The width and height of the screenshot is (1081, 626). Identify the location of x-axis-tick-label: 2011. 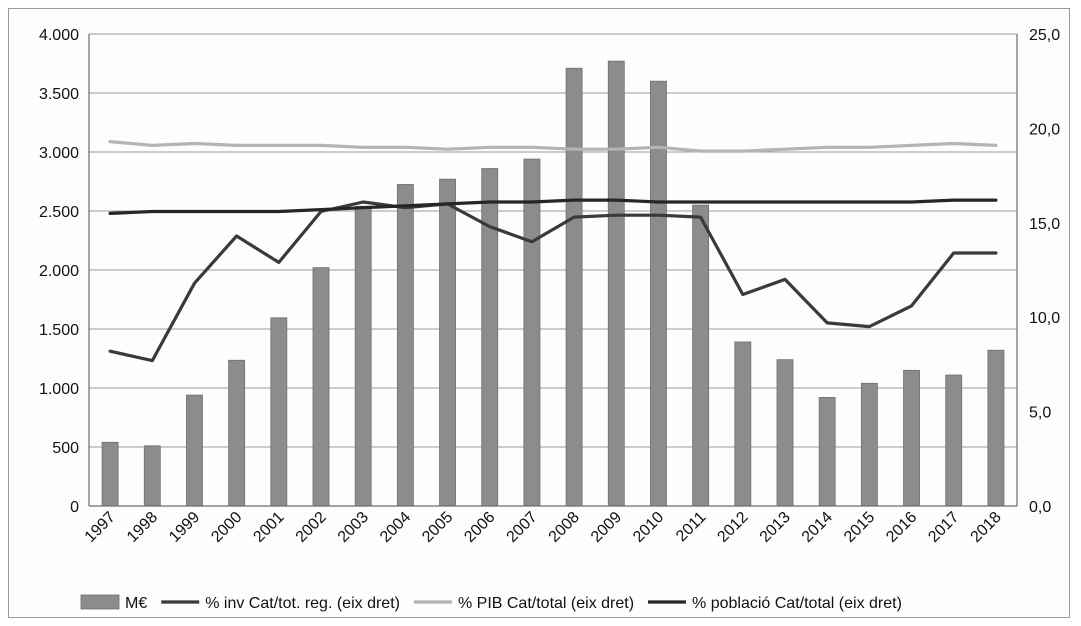
(691, 527).